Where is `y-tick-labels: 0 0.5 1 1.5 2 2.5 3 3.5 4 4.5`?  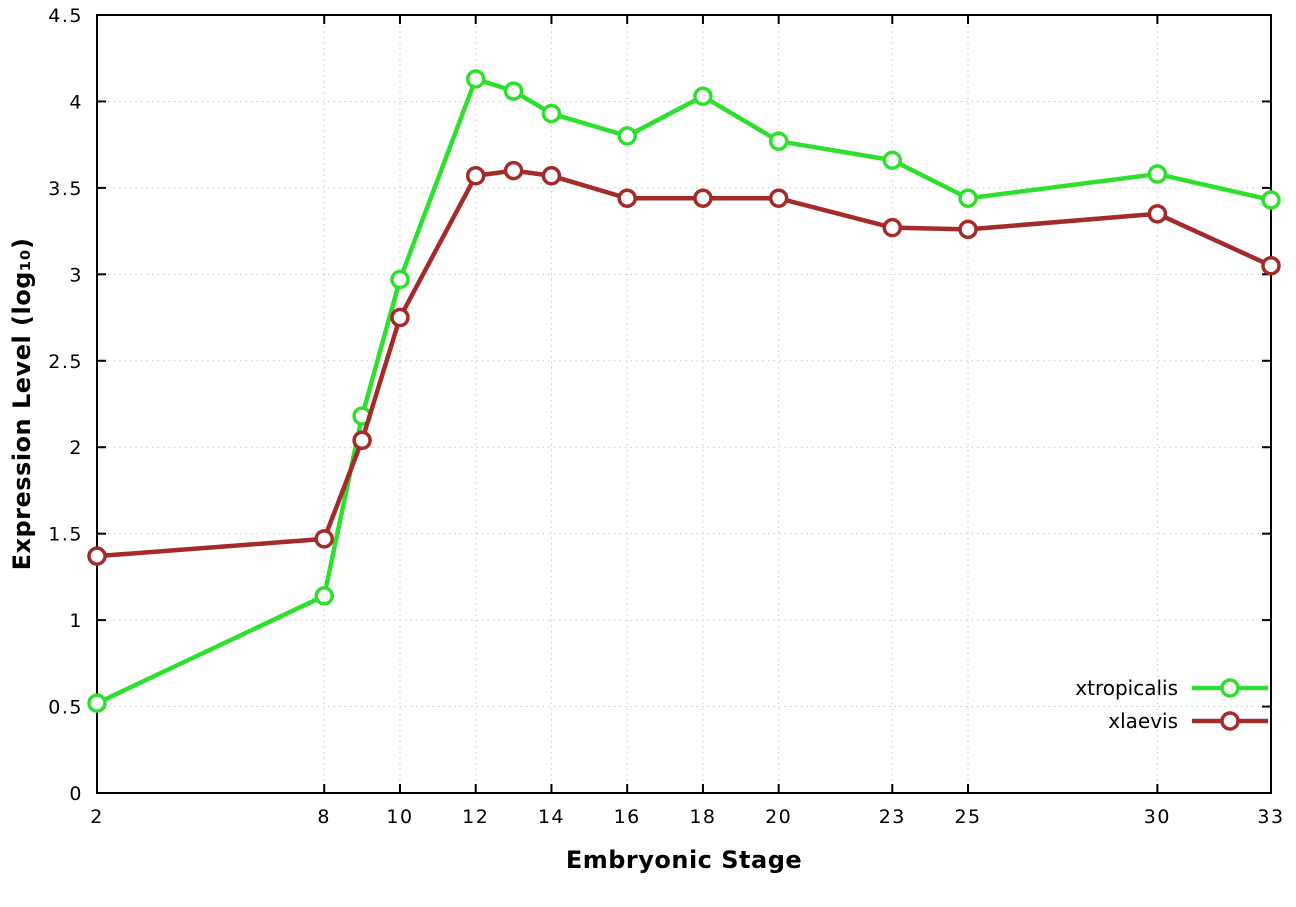 y-tick-labels: 0 0.5 1 1.5 2 2.5 3 3.5 4 4.5 is located at coordinates (65, 405).